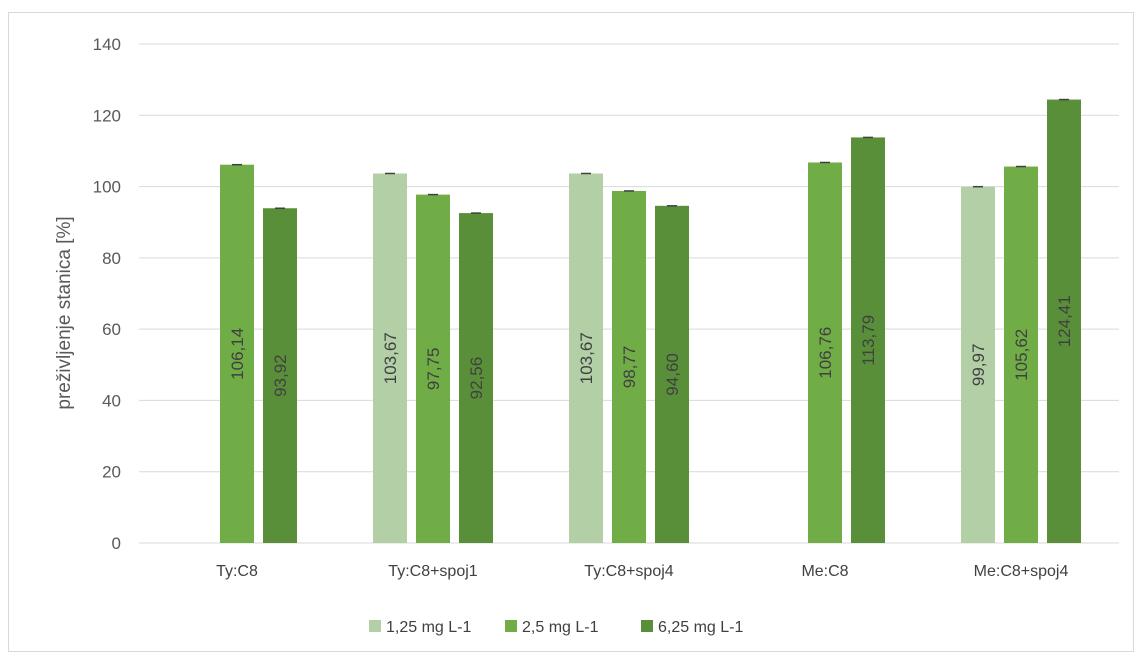 The image size is (1145, 657). I want to click on data-label: 113,79, so click(868, 340).